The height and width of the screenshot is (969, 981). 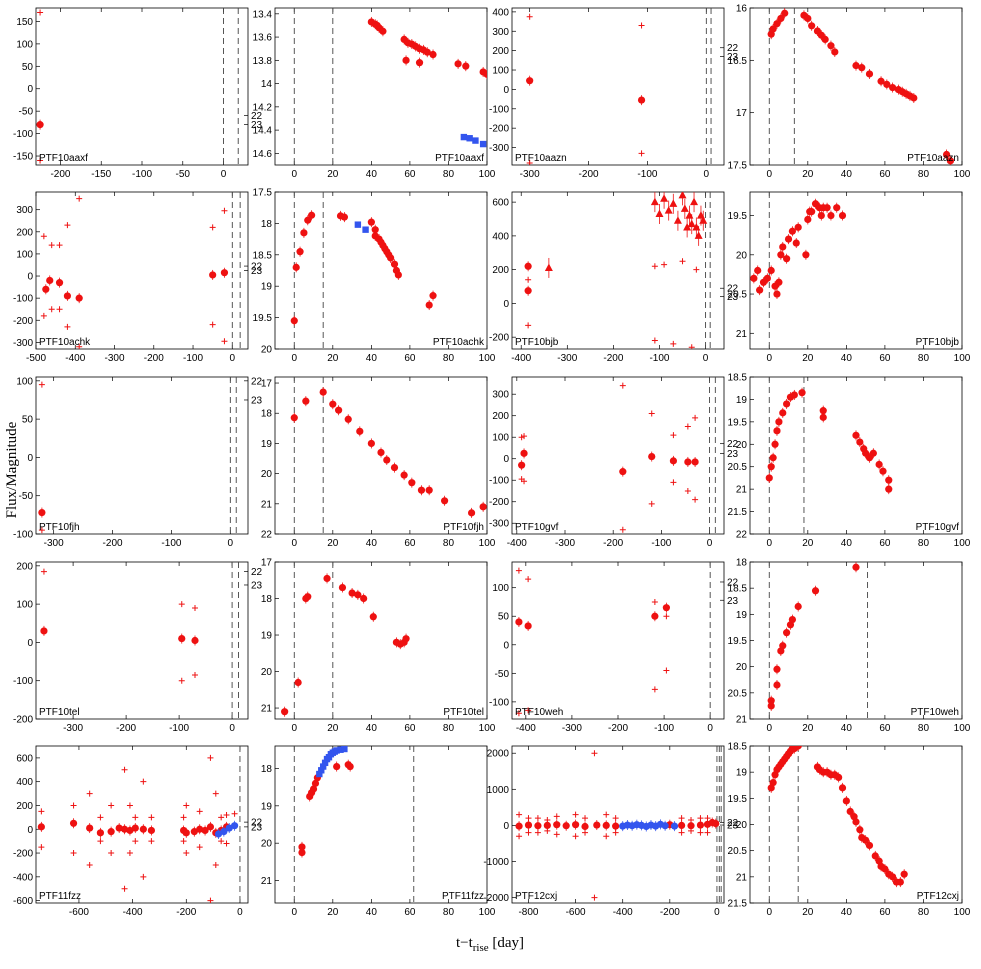 I want to click on x-tick-label: -100, so click(x=171, y=543).